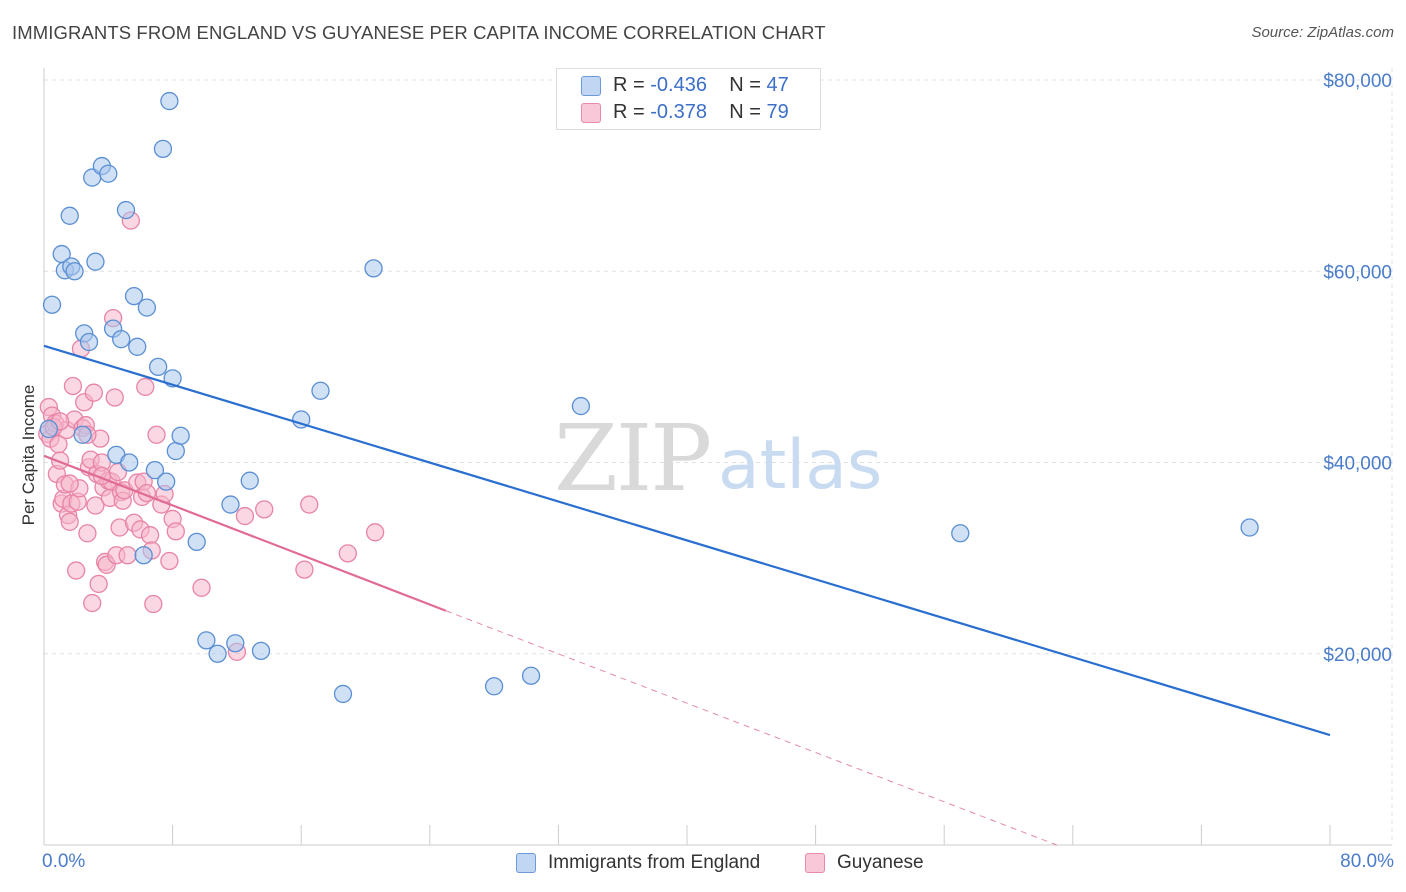 This screenshot has width=1406, height=892. Describe the element at coordinates (526, 863) in the screenshot. I see `legend-england-swatch` at that location.